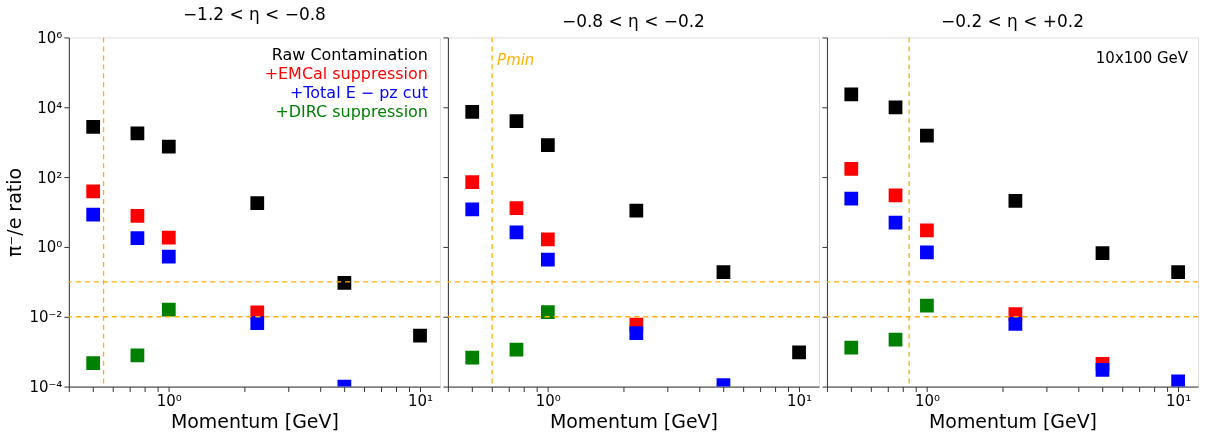  I want to click on y-tick-label: 10⁶, so click(50, 37).